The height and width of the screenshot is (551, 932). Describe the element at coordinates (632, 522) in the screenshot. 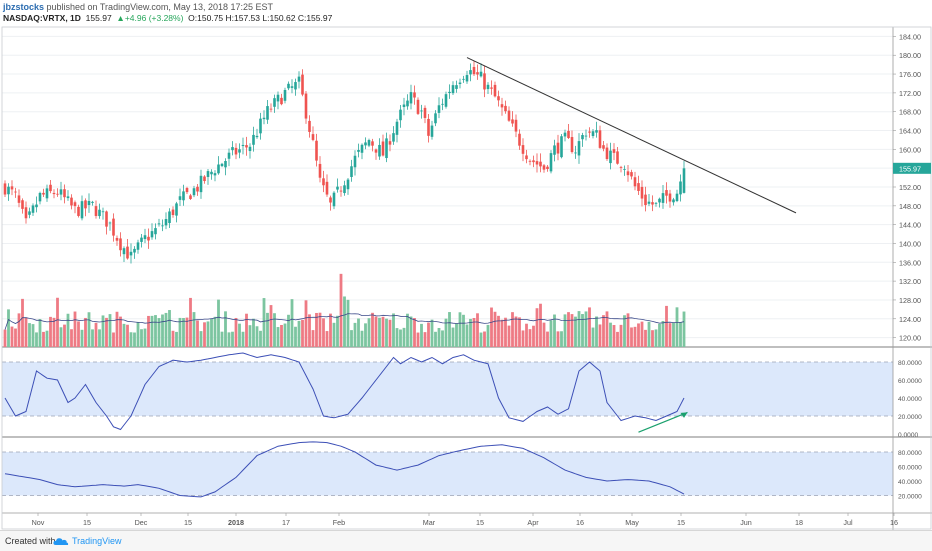

I see `time-axis-label: May` at that location.